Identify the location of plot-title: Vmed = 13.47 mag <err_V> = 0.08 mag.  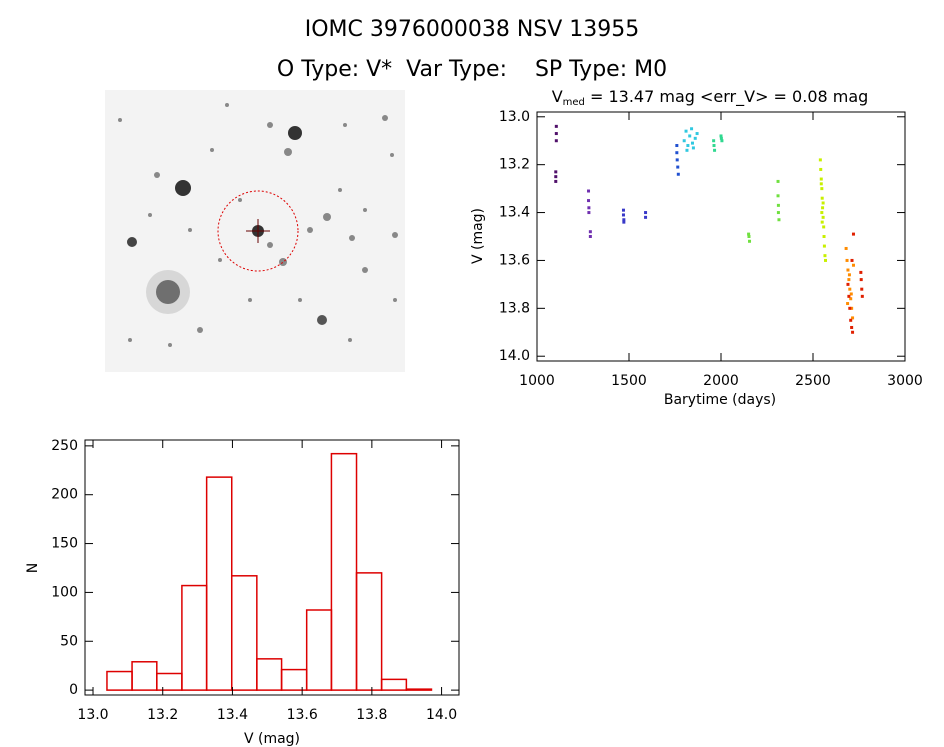
(710, 98).